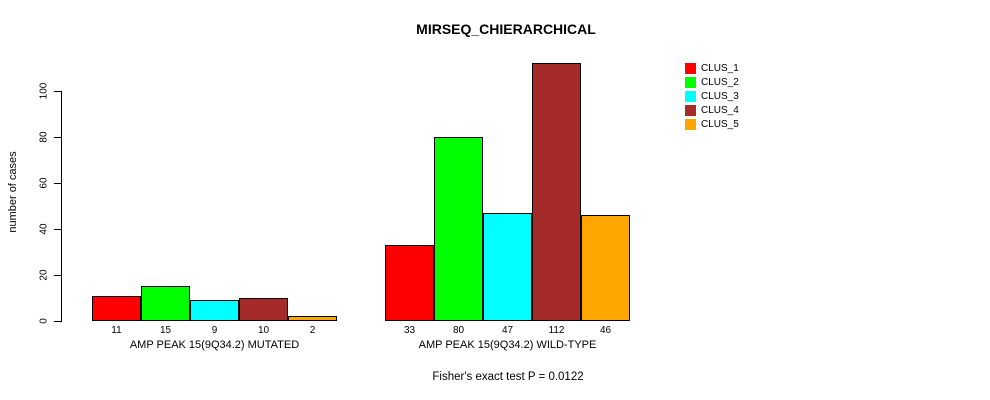 This screenshot has width=990, height=400. I want to click on y-tick-label: 40, so click(44, 229).